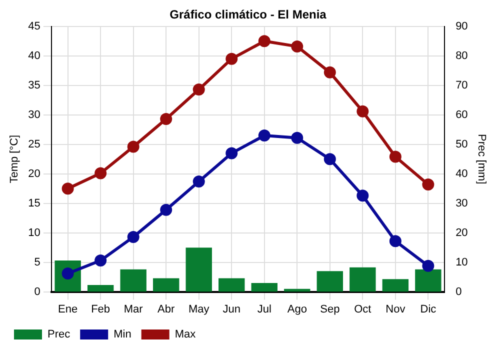 Image resolution: width=500 pixels, height=350 pixels. Describe the element at coordinates (185, 334) in the screenshot. I see `legend-label: Max` at that location.